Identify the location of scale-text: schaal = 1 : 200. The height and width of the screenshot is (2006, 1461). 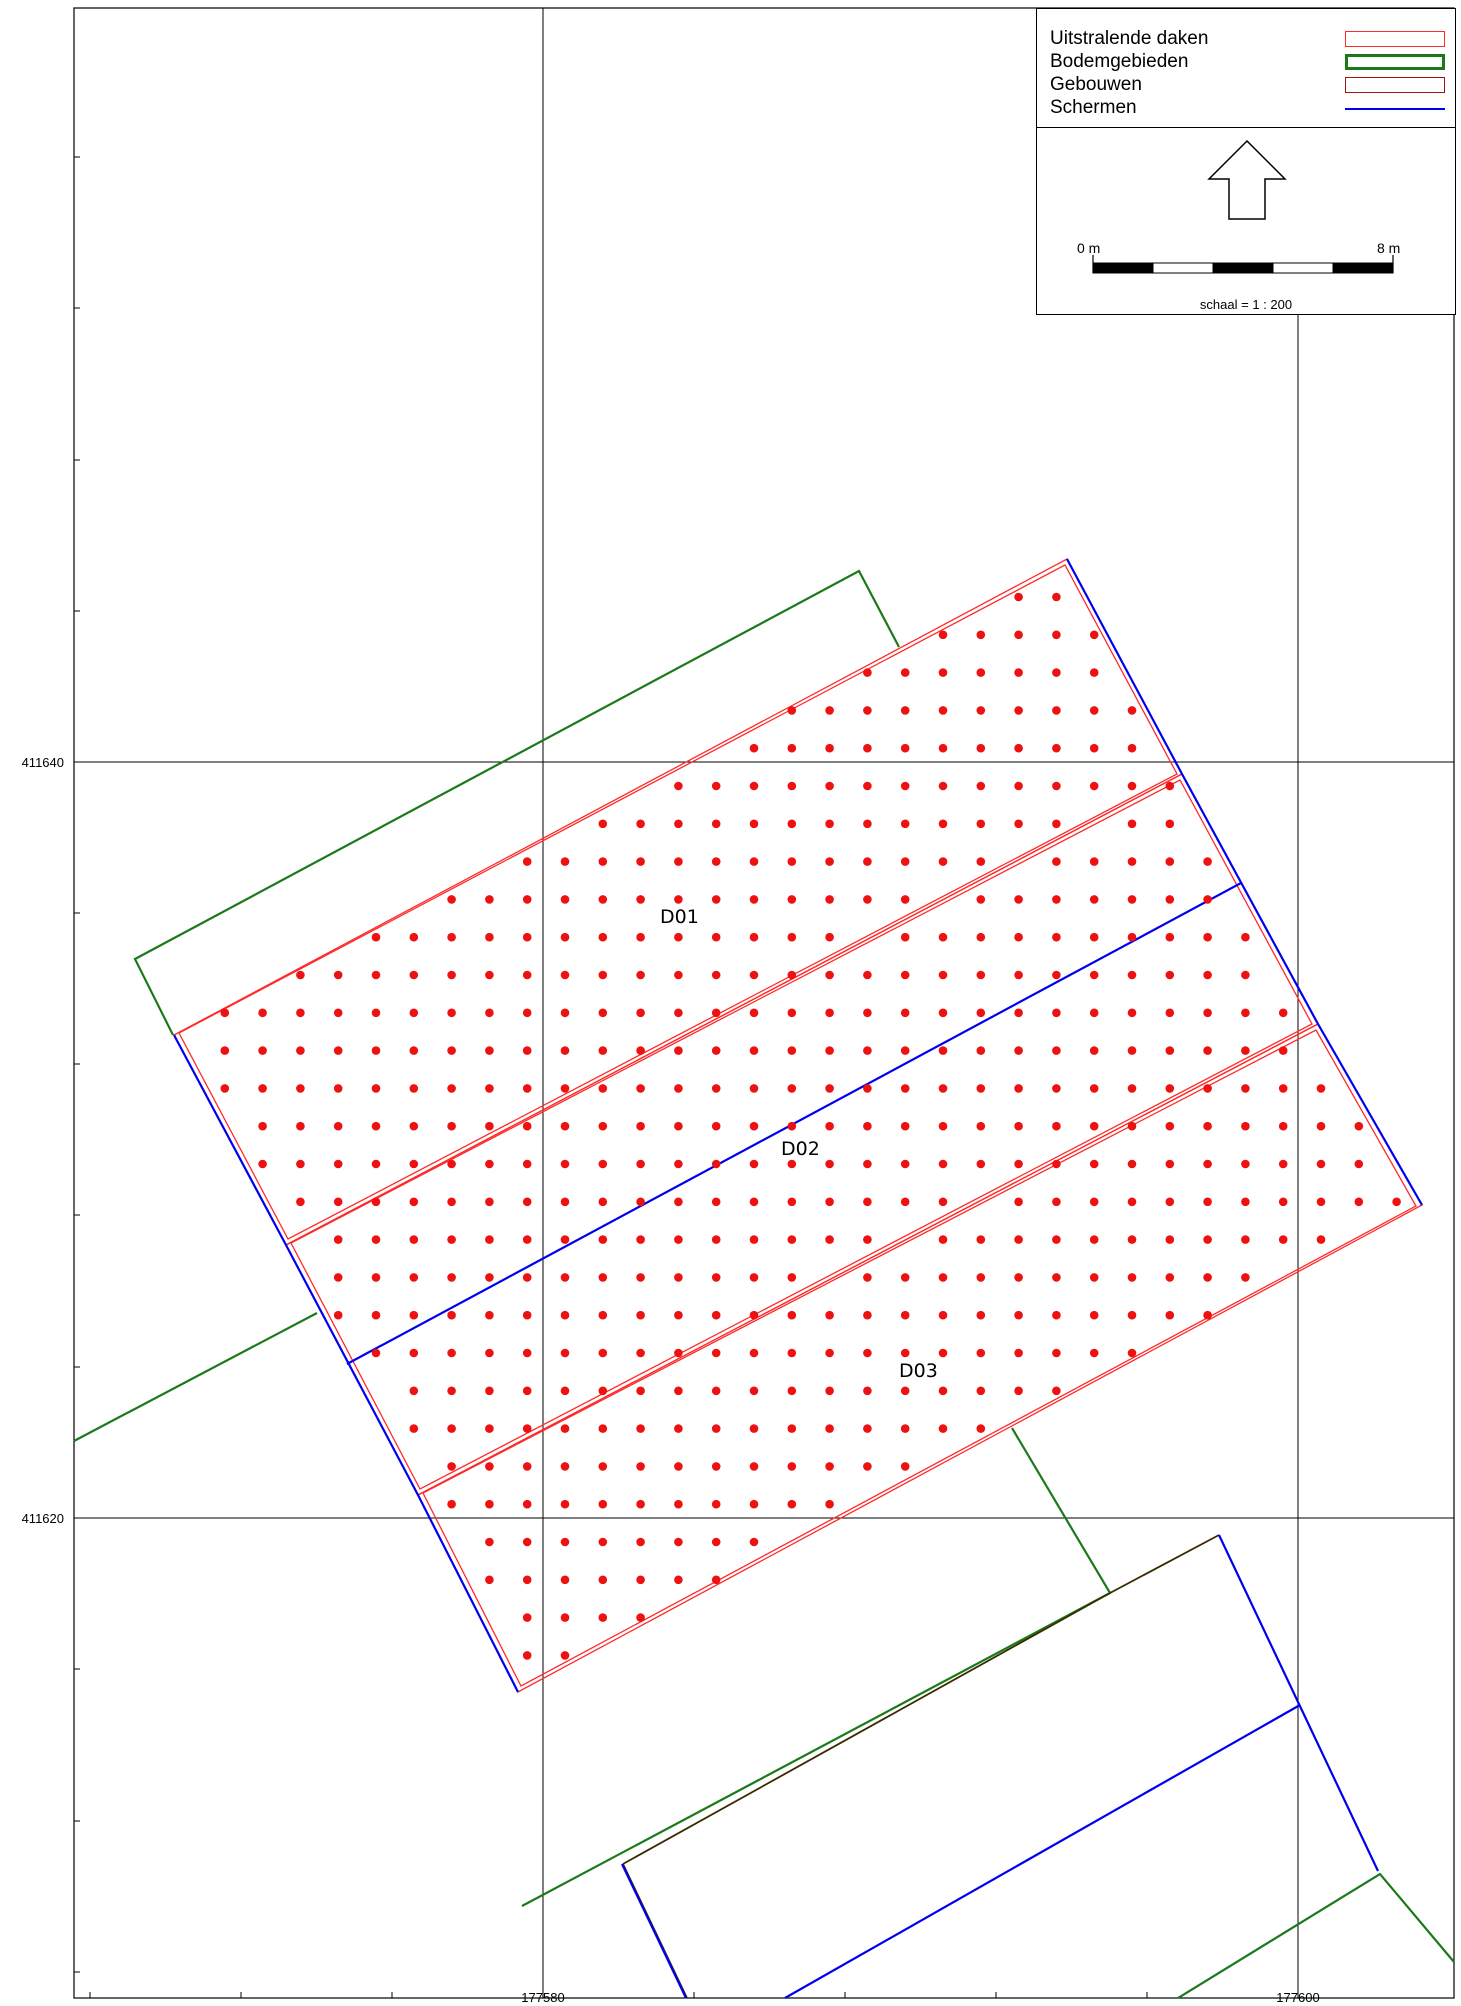
(1246, 304).